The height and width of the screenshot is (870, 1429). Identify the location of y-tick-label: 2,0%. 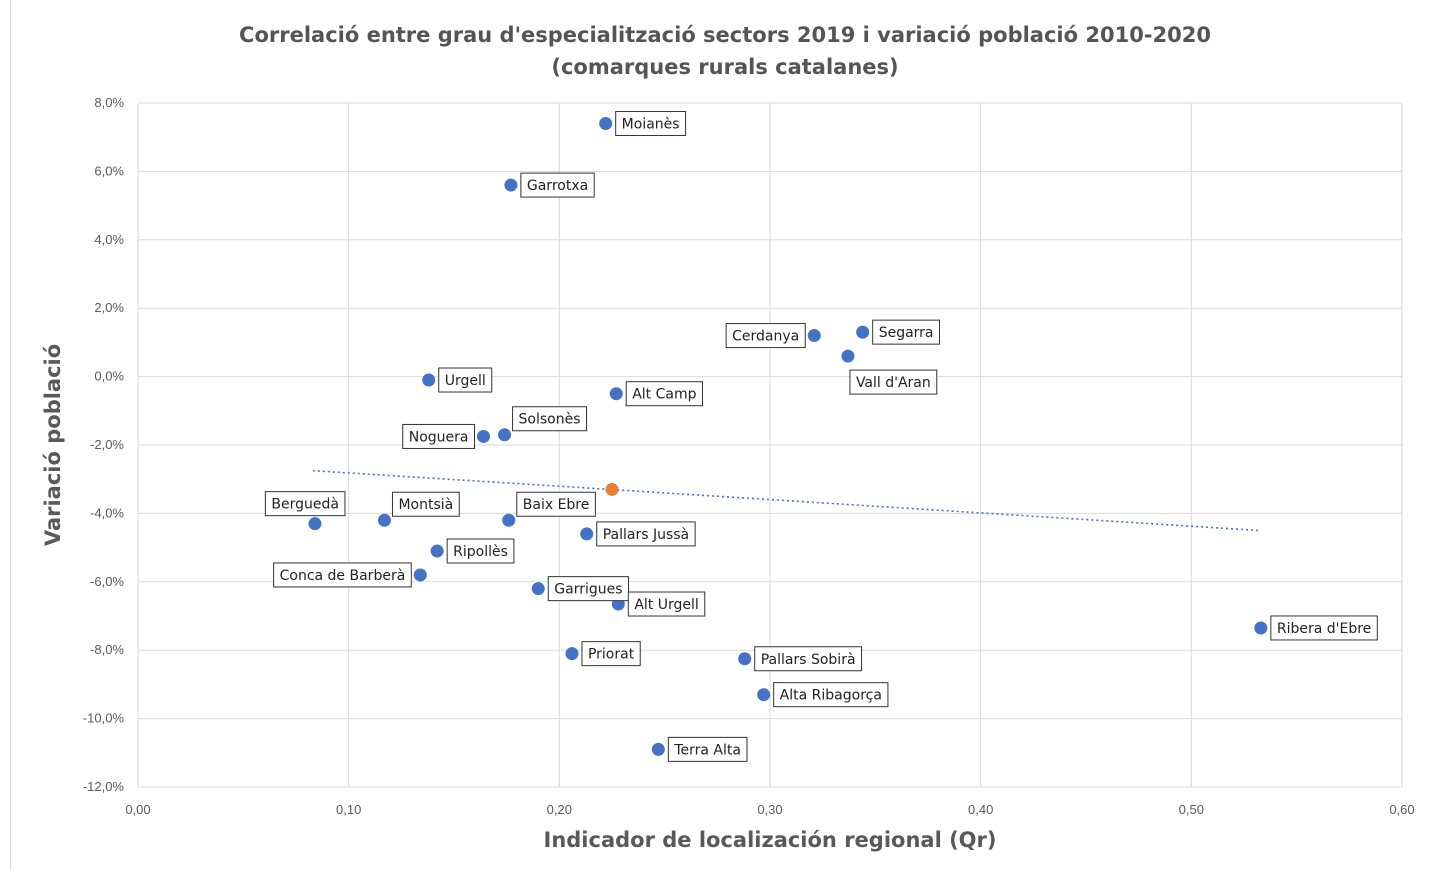
(109, 307).